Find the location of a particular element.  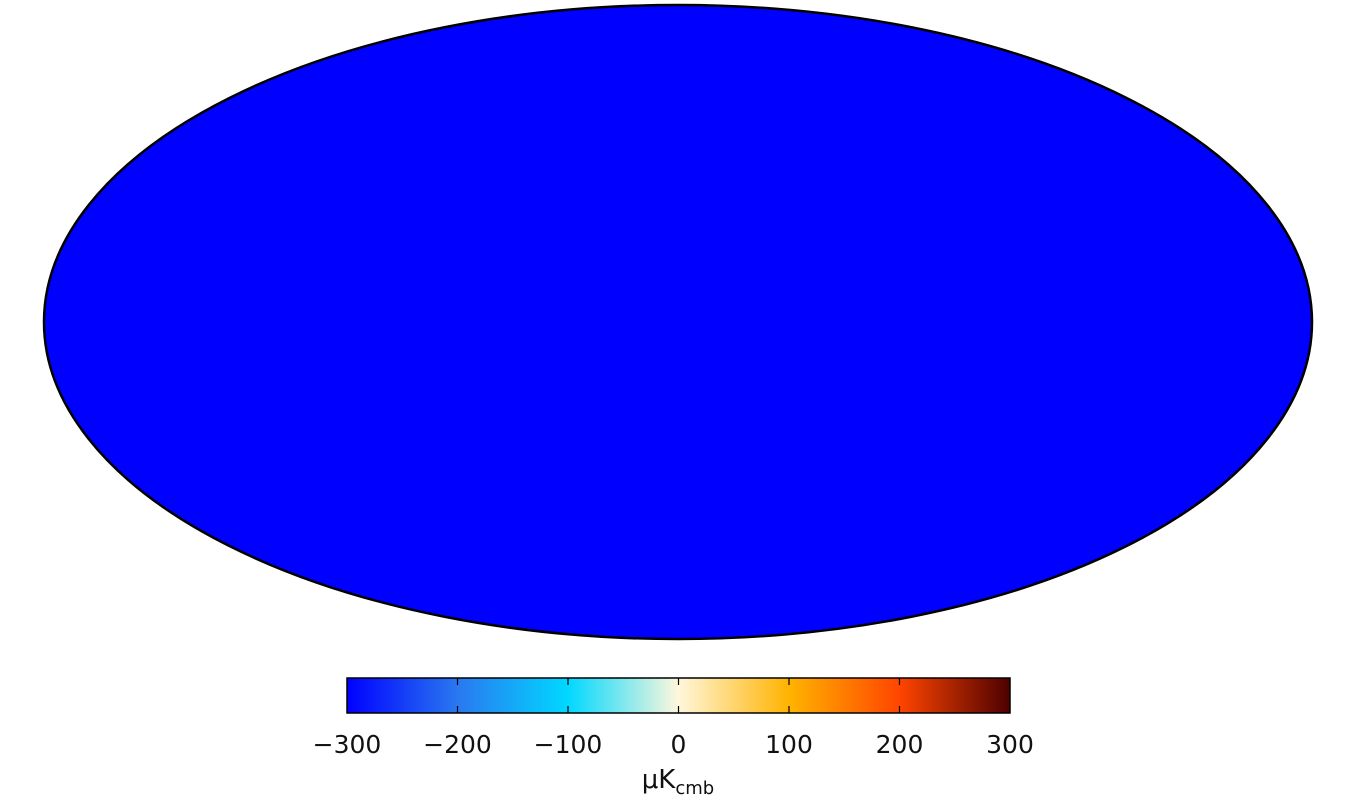

unit-main: μK is located at coordinates (659, 780).